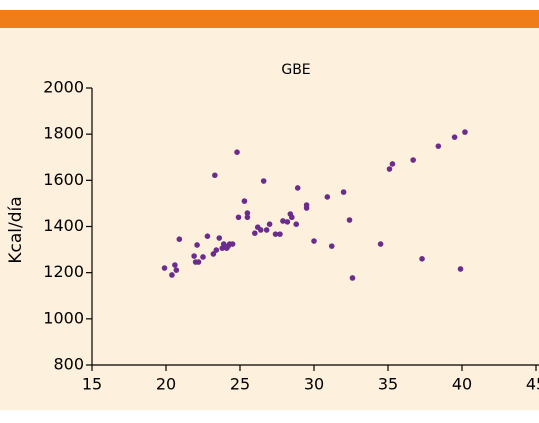  I want to click on y-tick-label: 1000, so click(63, 317).